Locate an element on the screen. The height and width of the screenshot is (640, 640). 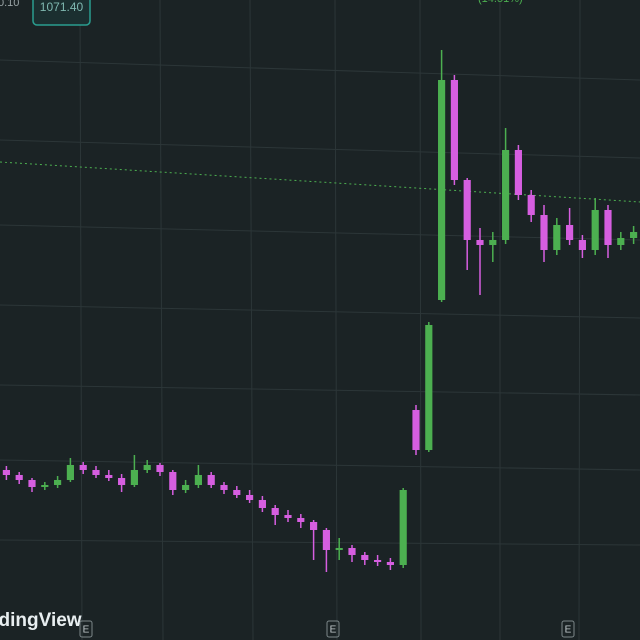
price-box is located at coordinates (61, 13).